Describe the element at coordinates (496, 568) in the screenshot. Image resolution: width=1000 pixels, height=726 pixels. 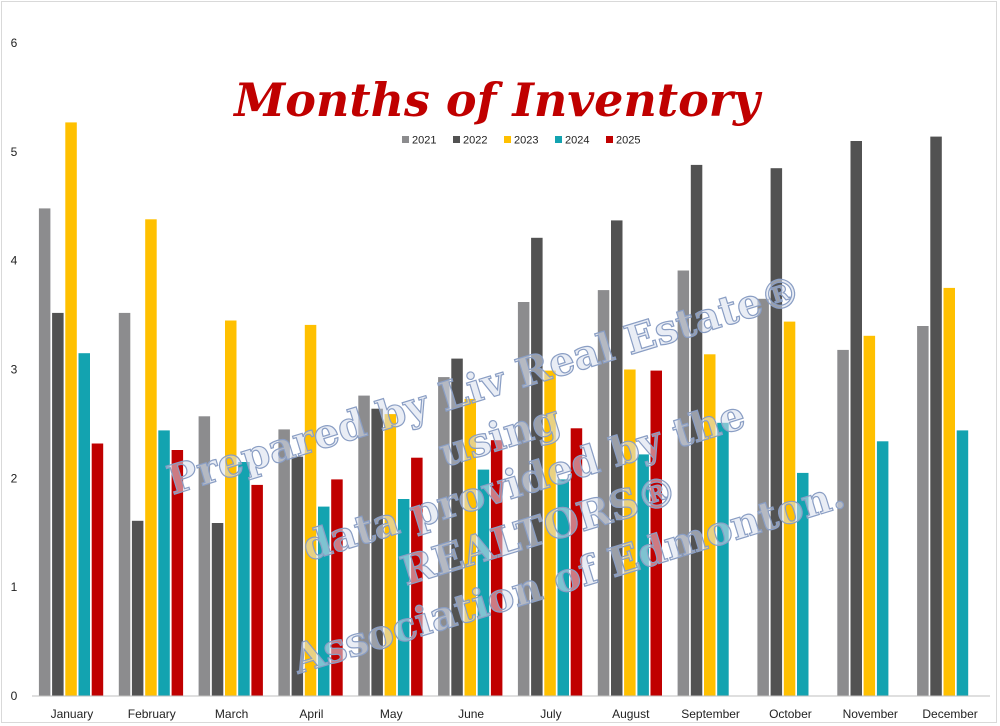
I see `bar-2025-june` at that location.